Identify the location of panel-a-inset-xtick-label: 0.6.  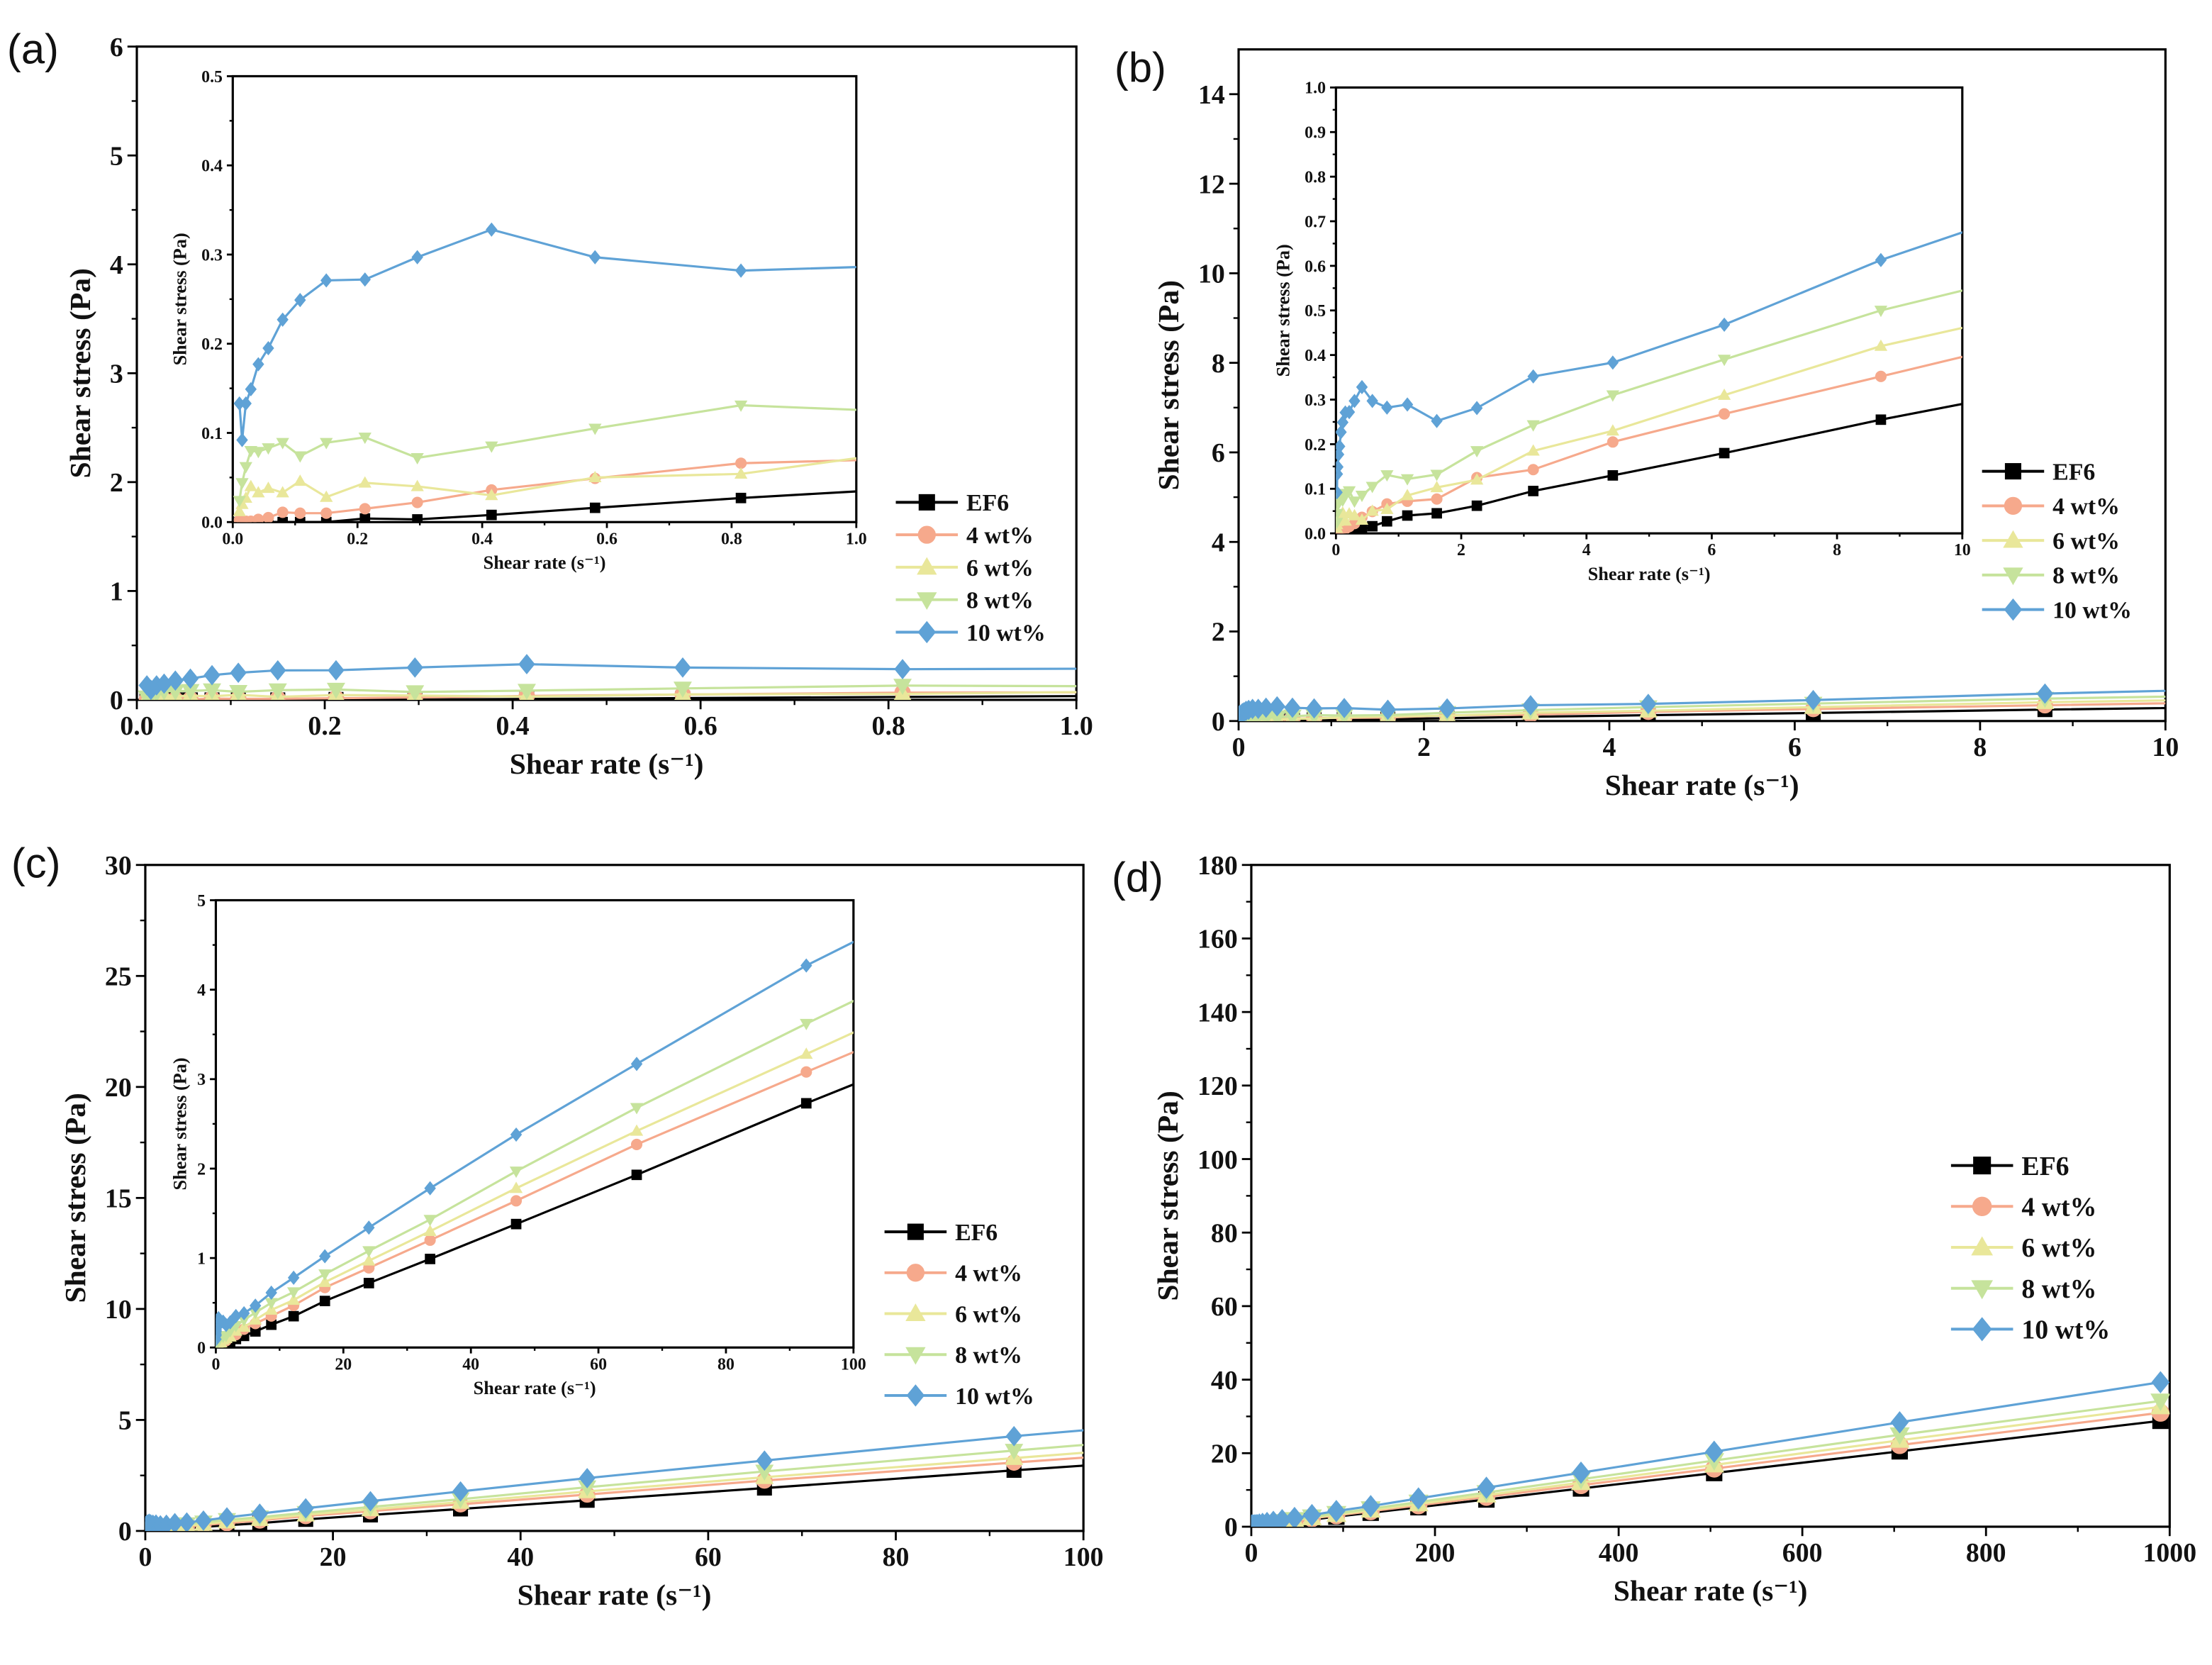
(607, 539).